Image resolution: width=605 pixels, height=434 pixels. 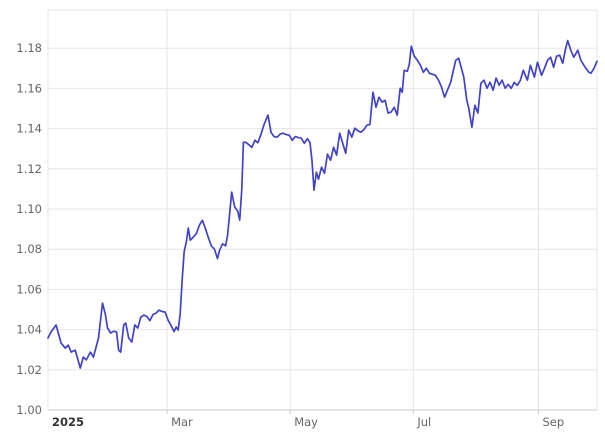 I want to click on x-axis-label-month: Mar, so click(x=182, y=422).